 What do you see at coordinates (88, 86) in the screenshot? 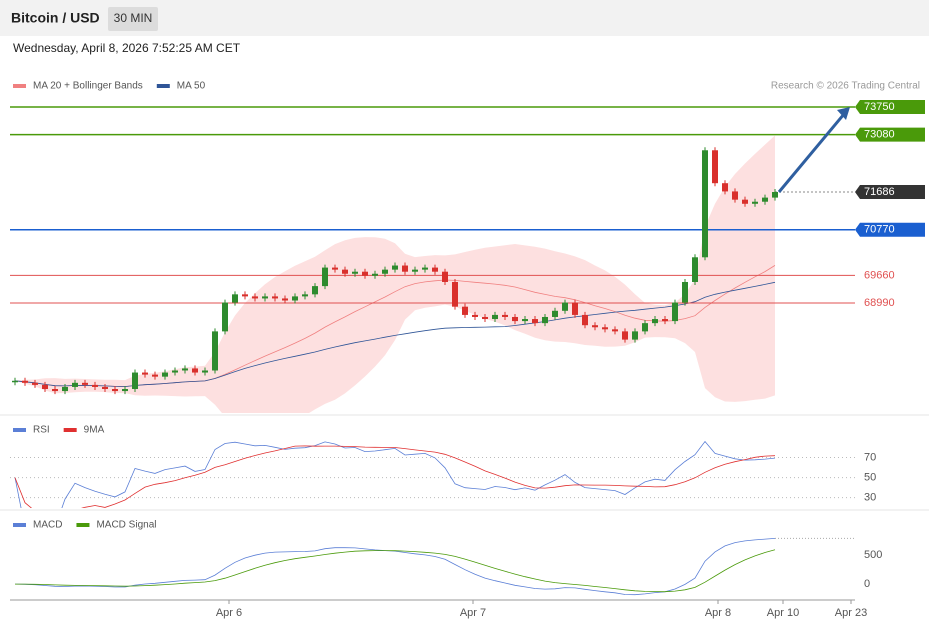
I see `legend-label: MA 20 + Bollinger Bands` at bounding box center [88, 86].